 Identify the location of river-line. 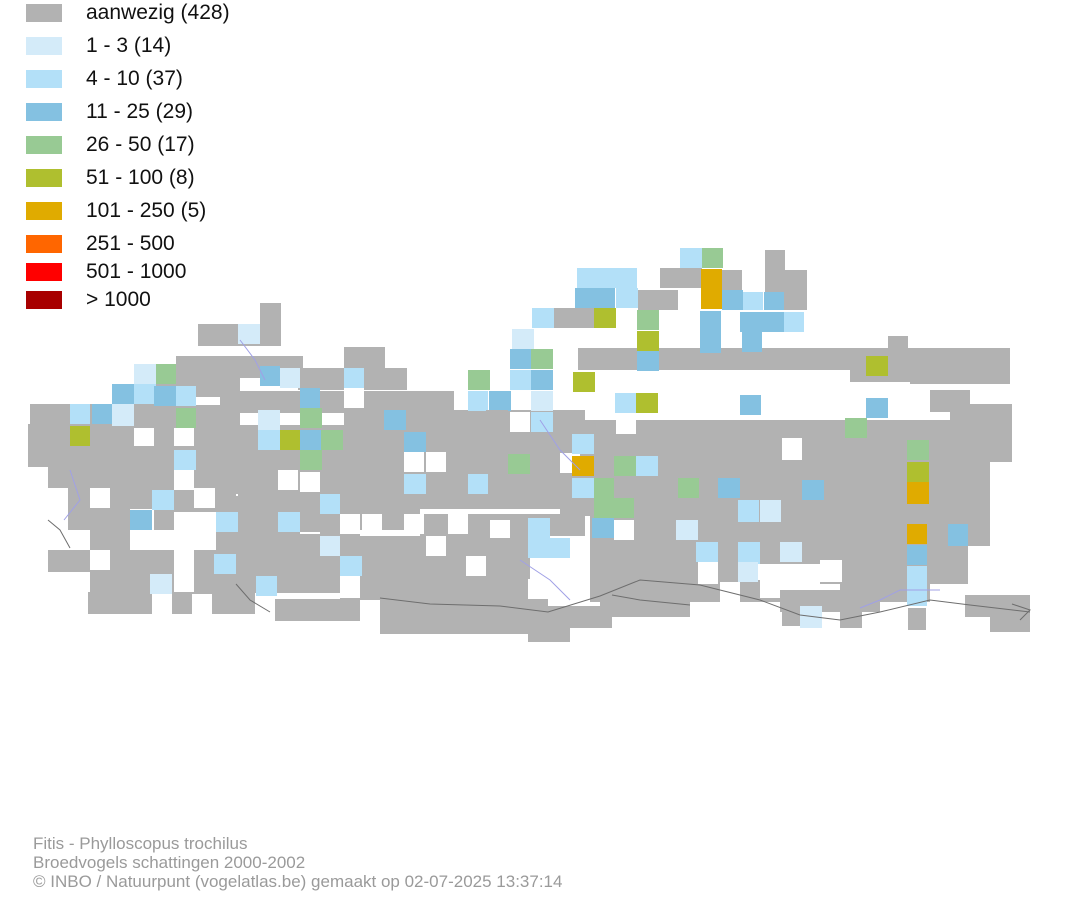
(501, 539).